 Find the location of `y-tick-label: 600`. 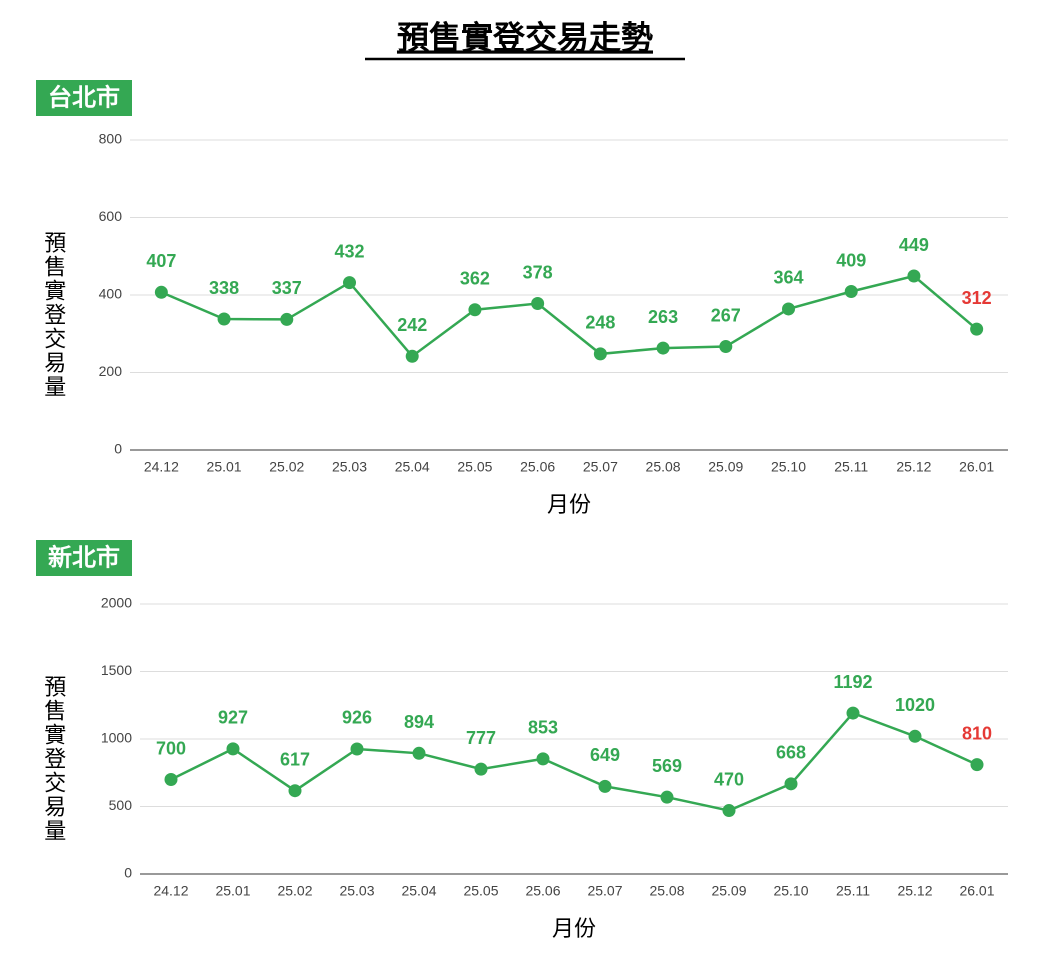

y-tick-label: 600 is located at coordinates (111, 216).